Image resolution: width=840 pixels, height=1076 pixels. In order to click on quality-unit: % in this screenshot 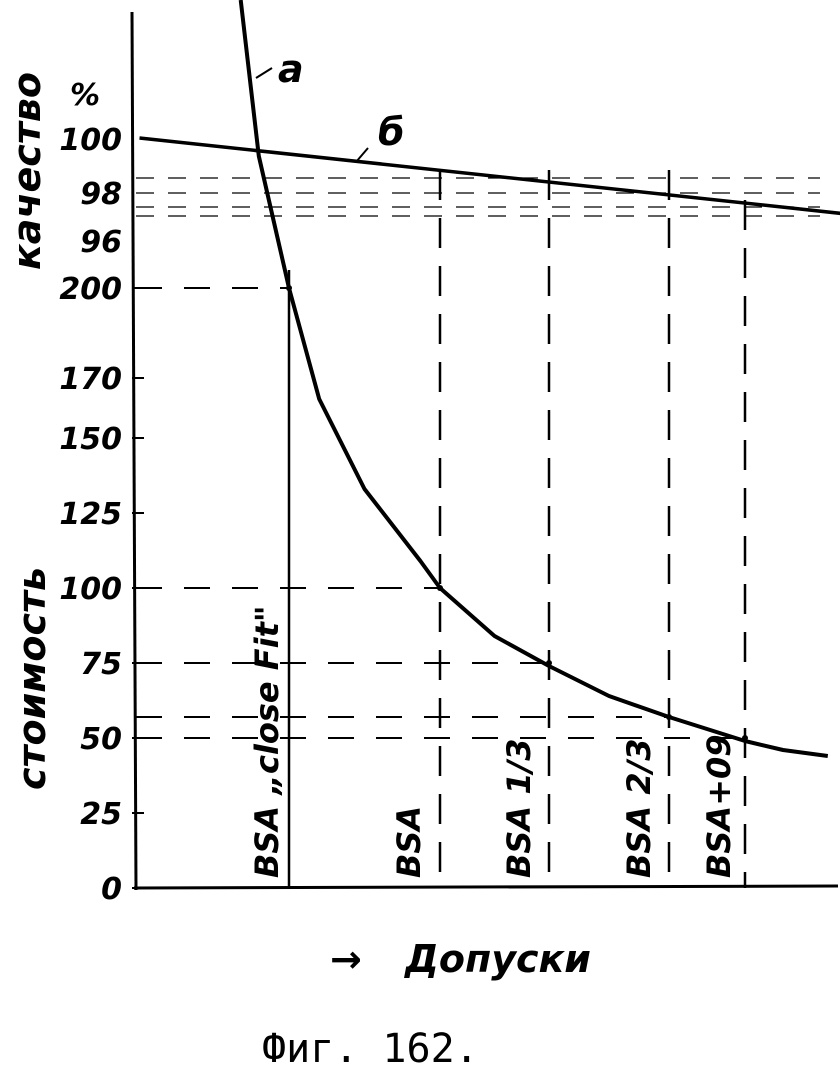, I will do `click(85, 95)`.